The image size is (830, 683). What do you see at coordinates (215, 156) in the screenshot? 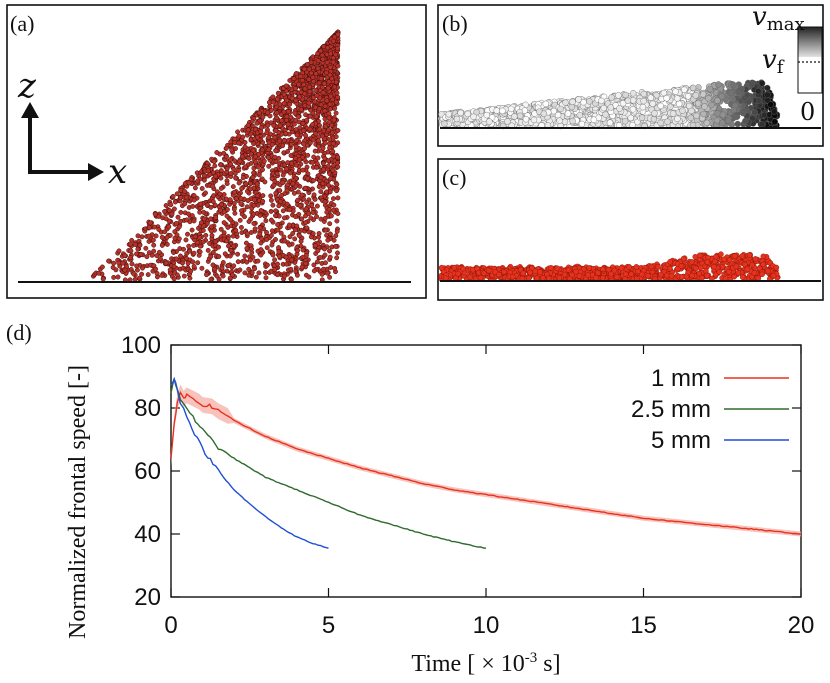
I see `granular-pile-initial` at bounding box center [215, 156].